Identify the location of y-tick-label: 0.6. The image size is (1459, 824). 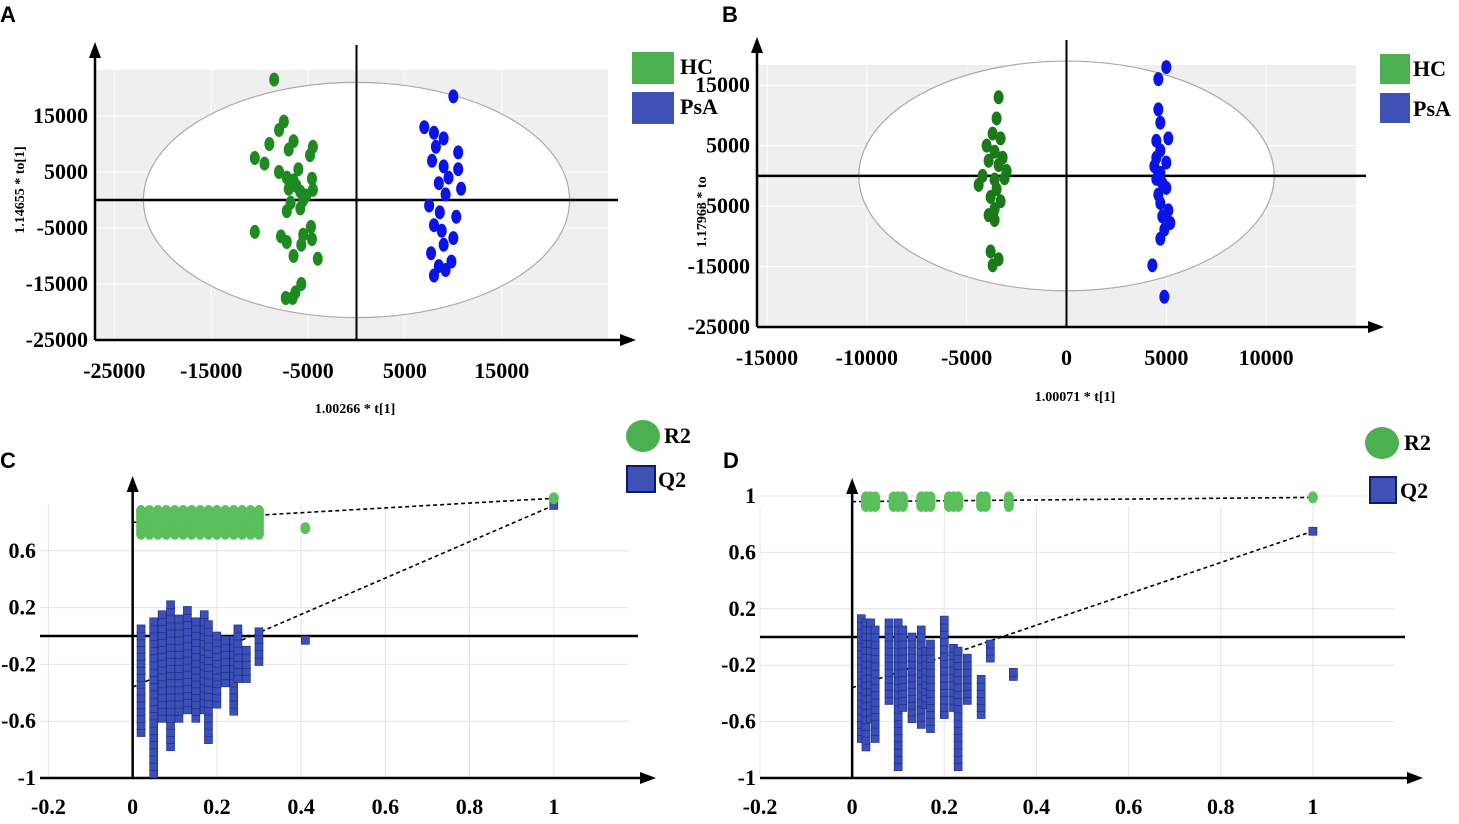
(23, 550).